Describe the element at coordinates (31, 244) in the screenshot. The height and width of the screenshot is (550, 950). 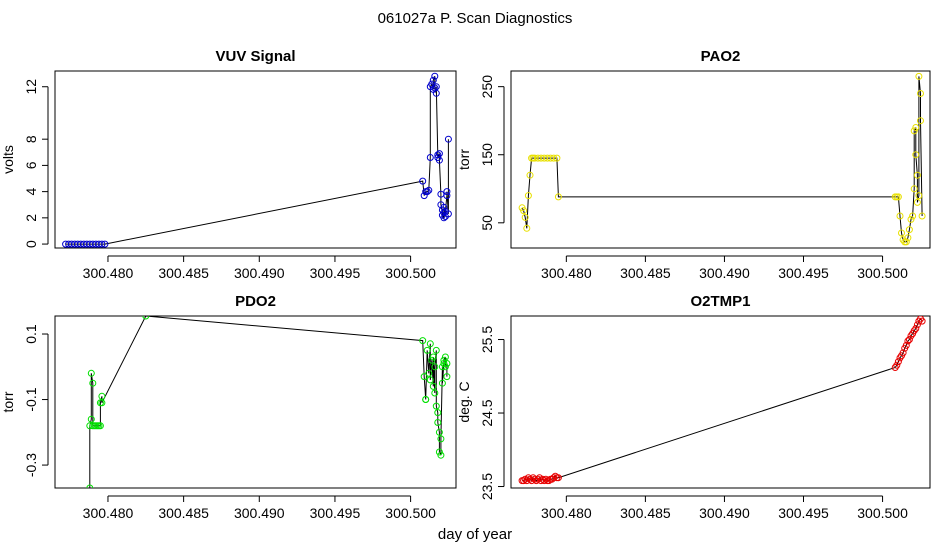
I see `y-tick-label: 0` at that location.